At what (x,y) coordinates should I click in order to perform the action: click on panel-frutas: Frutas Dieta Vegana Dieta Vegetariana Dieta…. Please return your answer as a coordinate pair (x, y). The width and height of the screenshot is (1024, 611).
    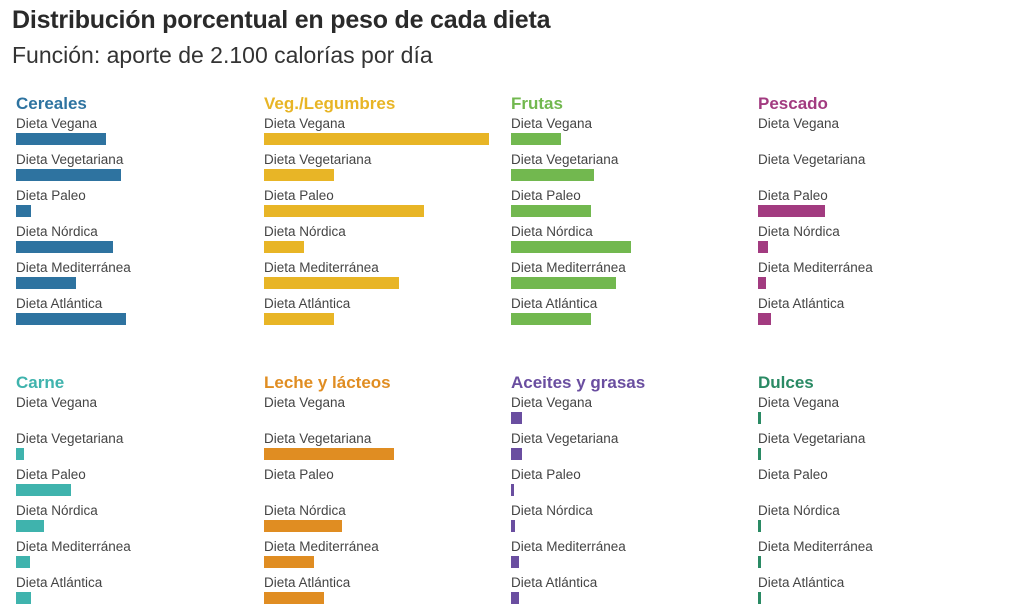
    Looking at the image, I should click on (631, 213).